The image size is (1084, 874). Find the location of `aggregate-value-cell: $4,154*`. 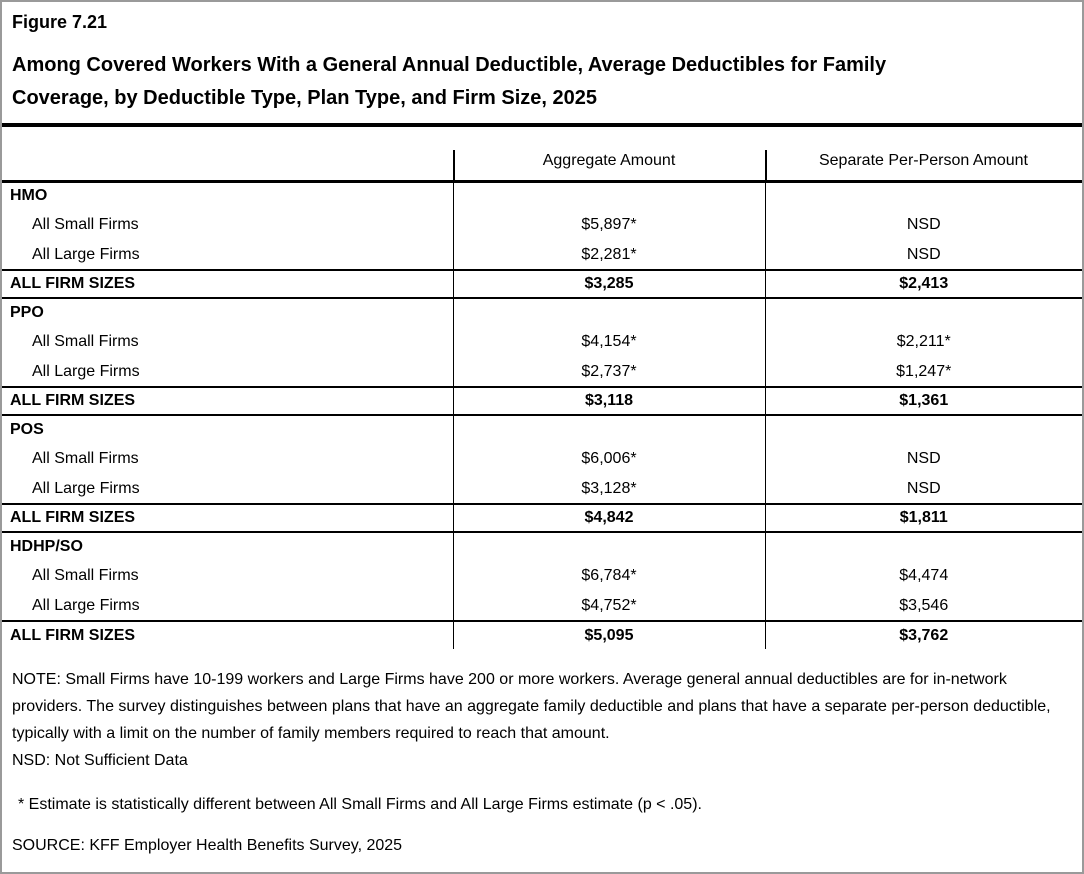

aggregate-value-cell: $4,154* is located at coordinates (608, 342).